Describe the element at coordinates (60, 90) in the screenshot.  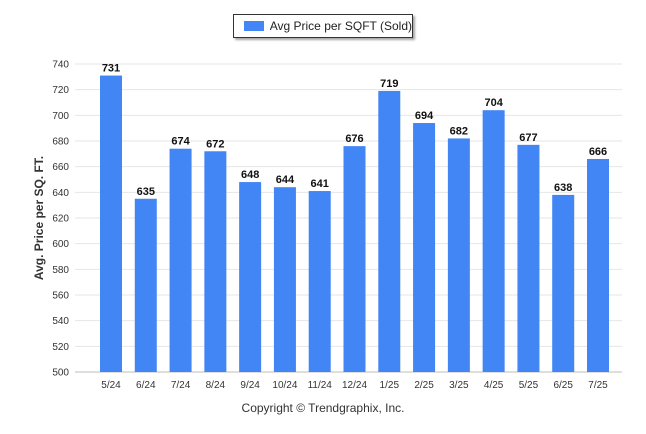
I see `y-tick-label: 720` at that location.